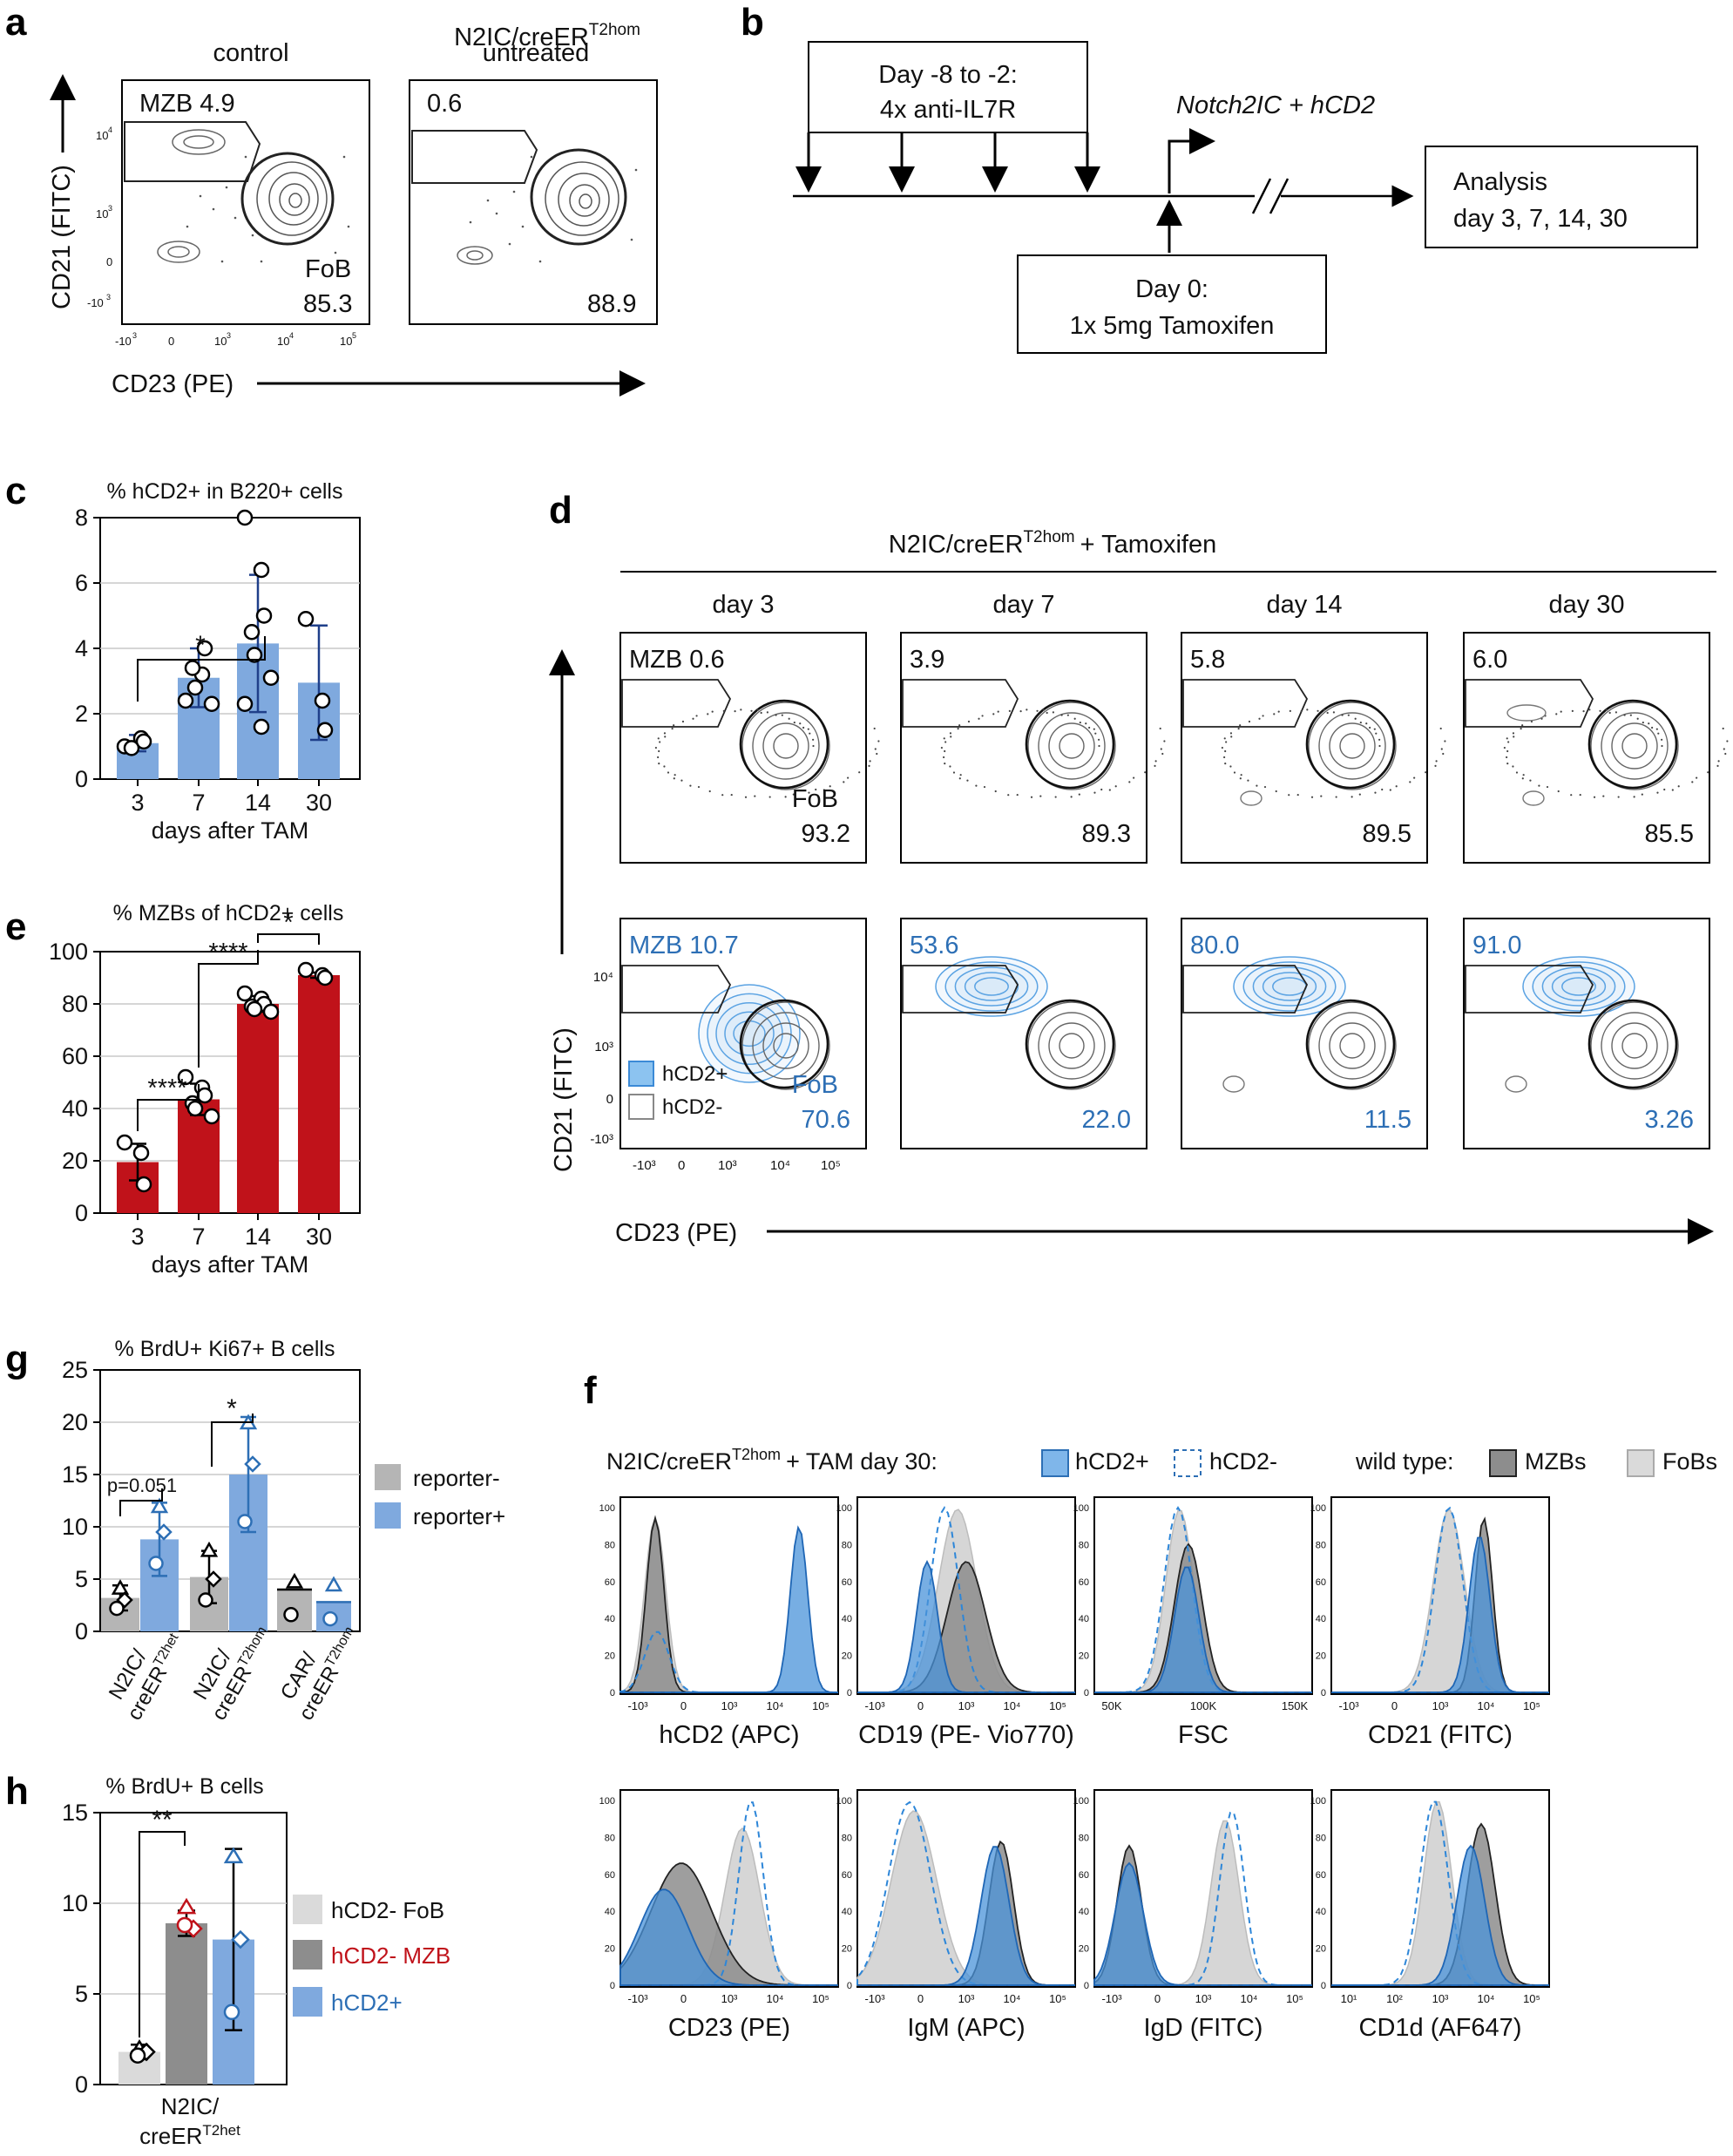  I want to click on h-point-circle, so click(184, 1925).